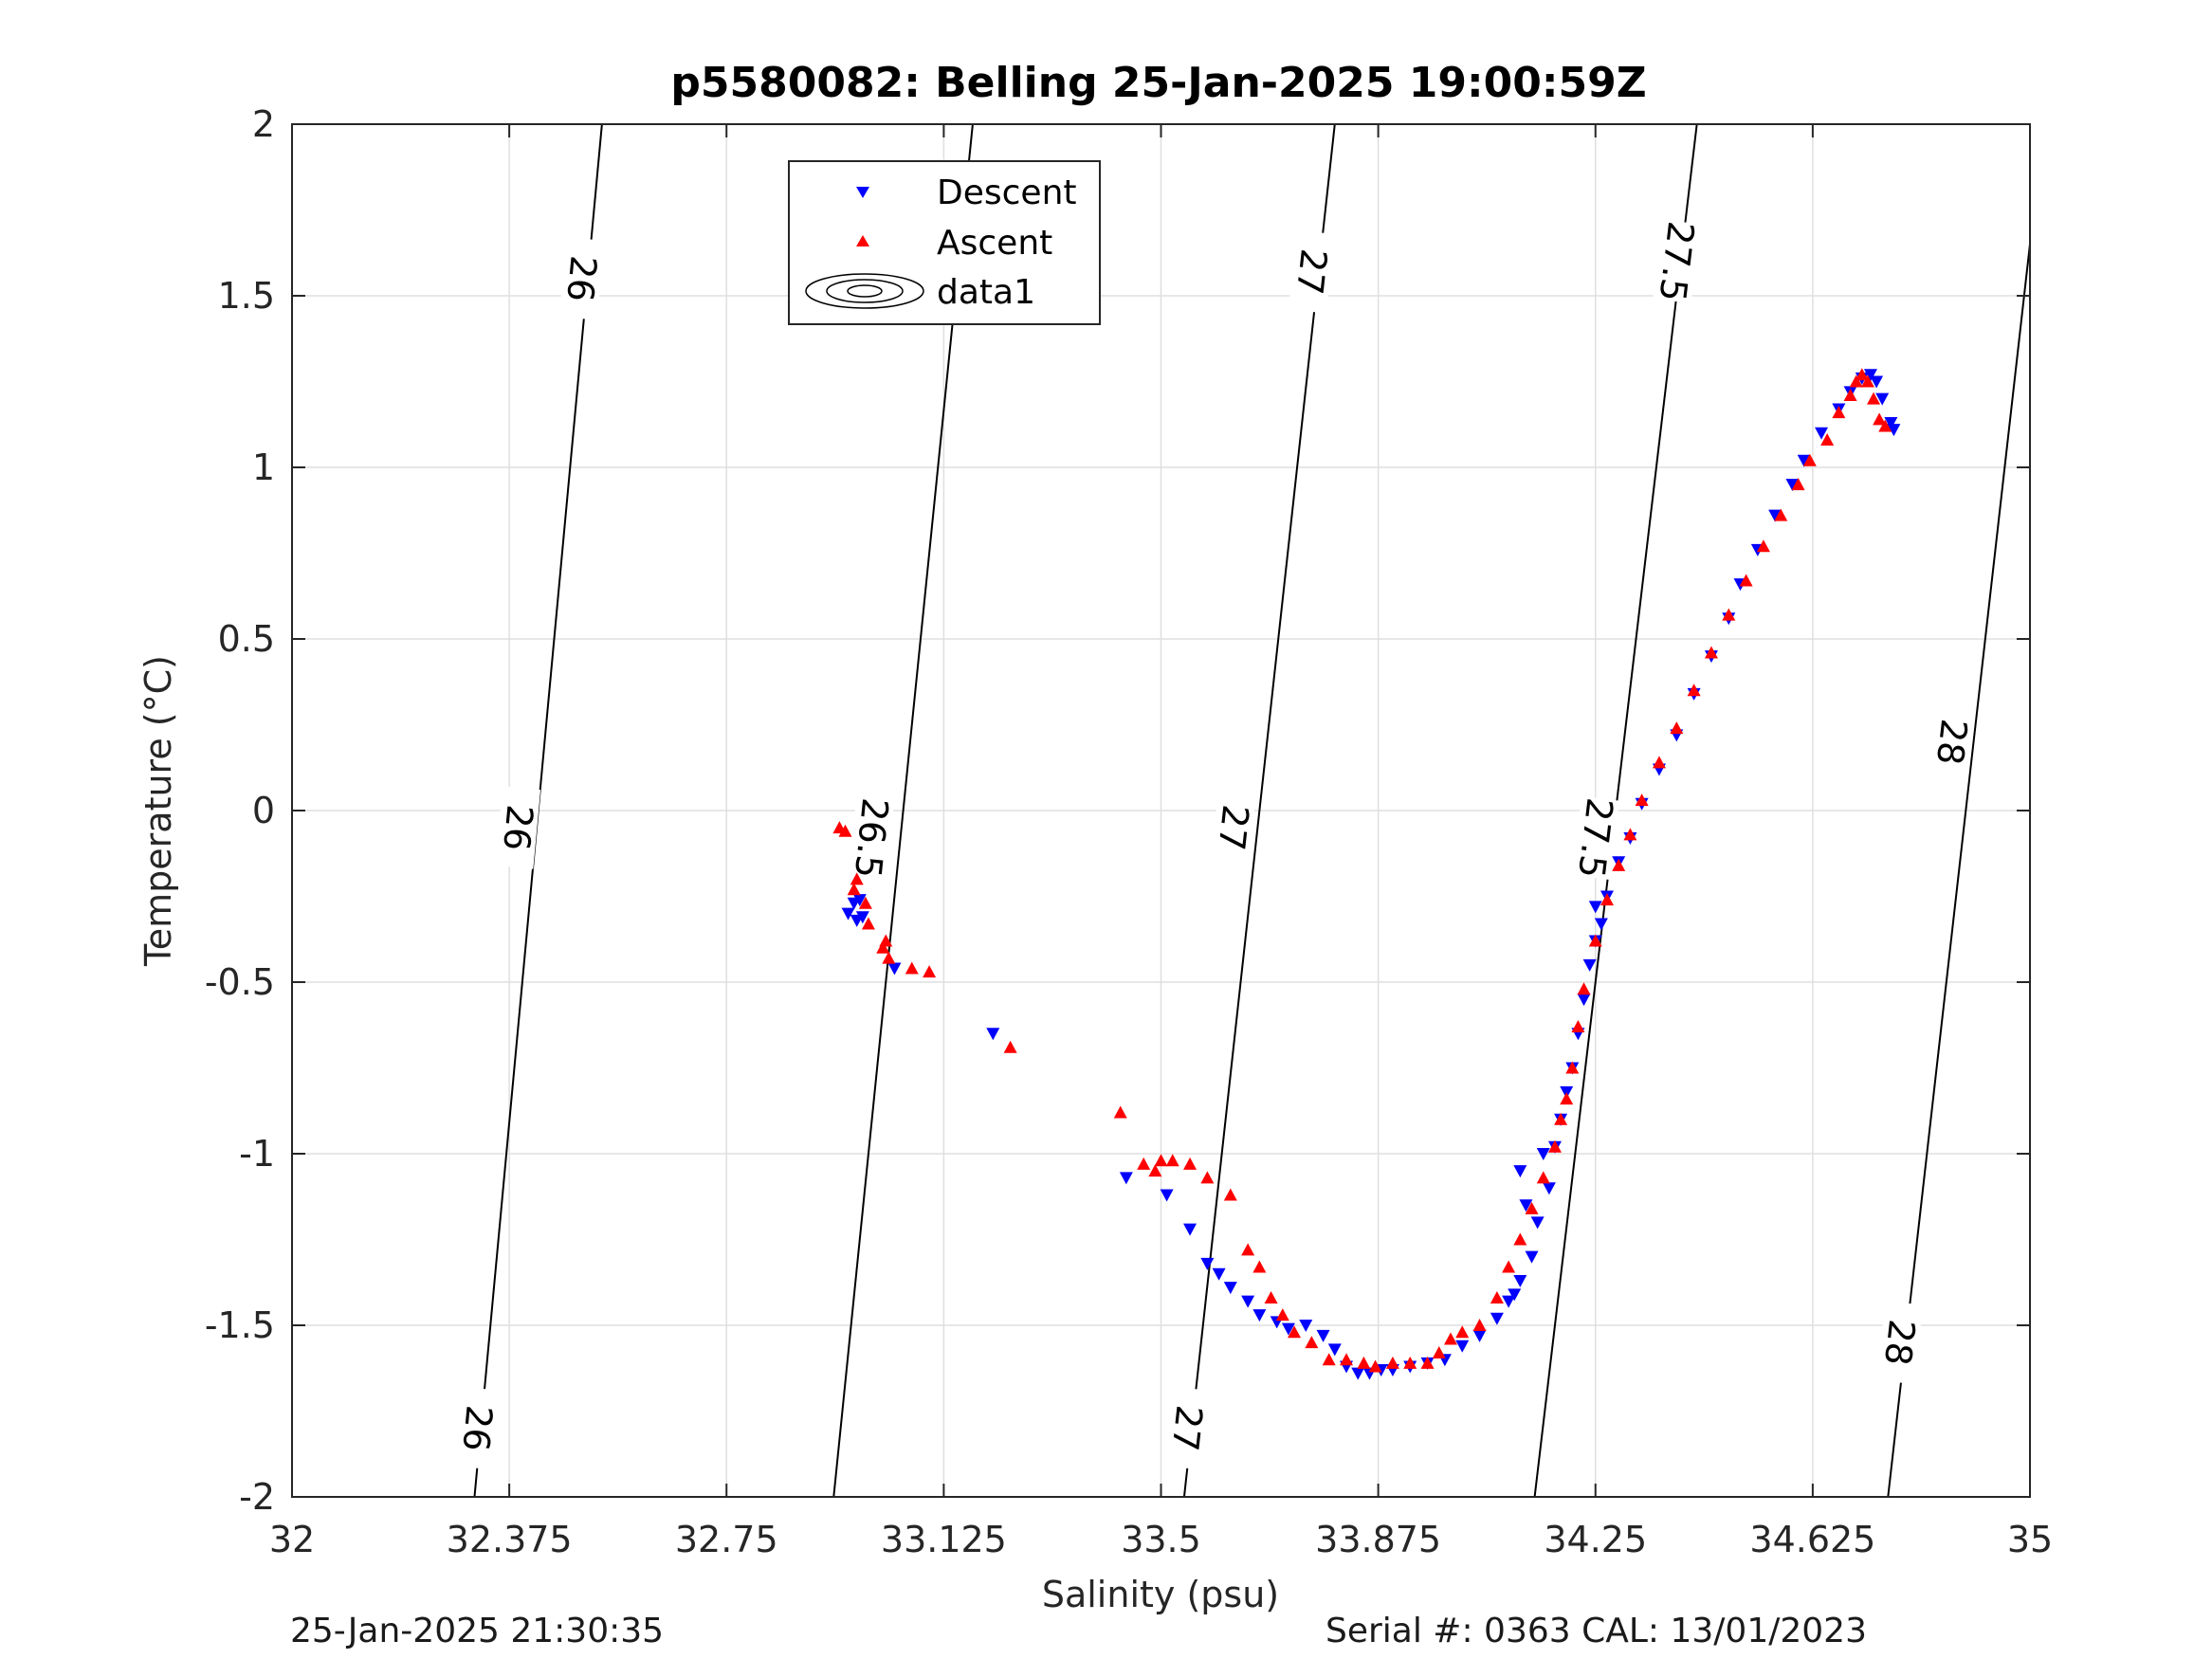  What do you see at coordinates (2030, 1539) in the screenshot?
I see `x-tick-label: 35` at bounding box center [2030, 1539].